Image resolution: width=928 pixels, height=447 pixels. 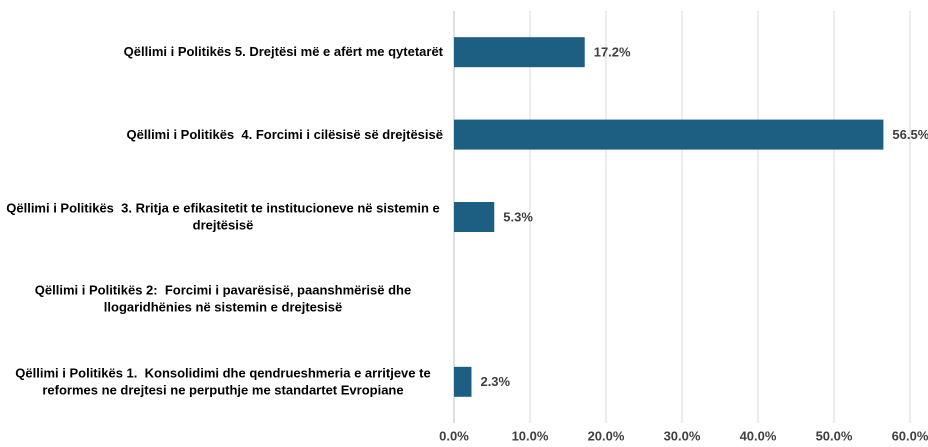 What do you see at coordinates (530, 435) in the screenshot?
I see `x-tick-label: 10.0%` at bounding box center [530, 435].